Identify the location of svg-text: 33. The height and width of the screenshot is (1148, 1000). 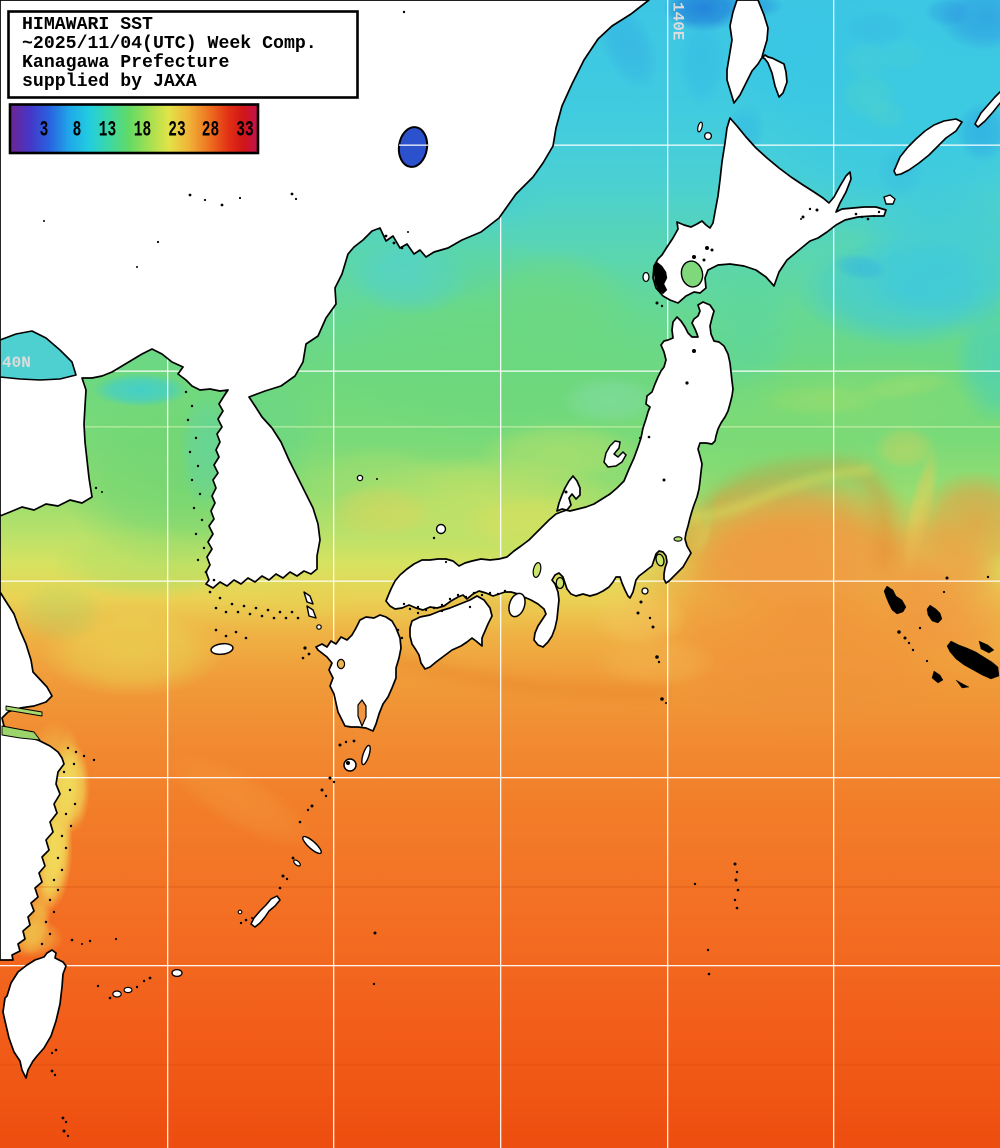
(244, 129).